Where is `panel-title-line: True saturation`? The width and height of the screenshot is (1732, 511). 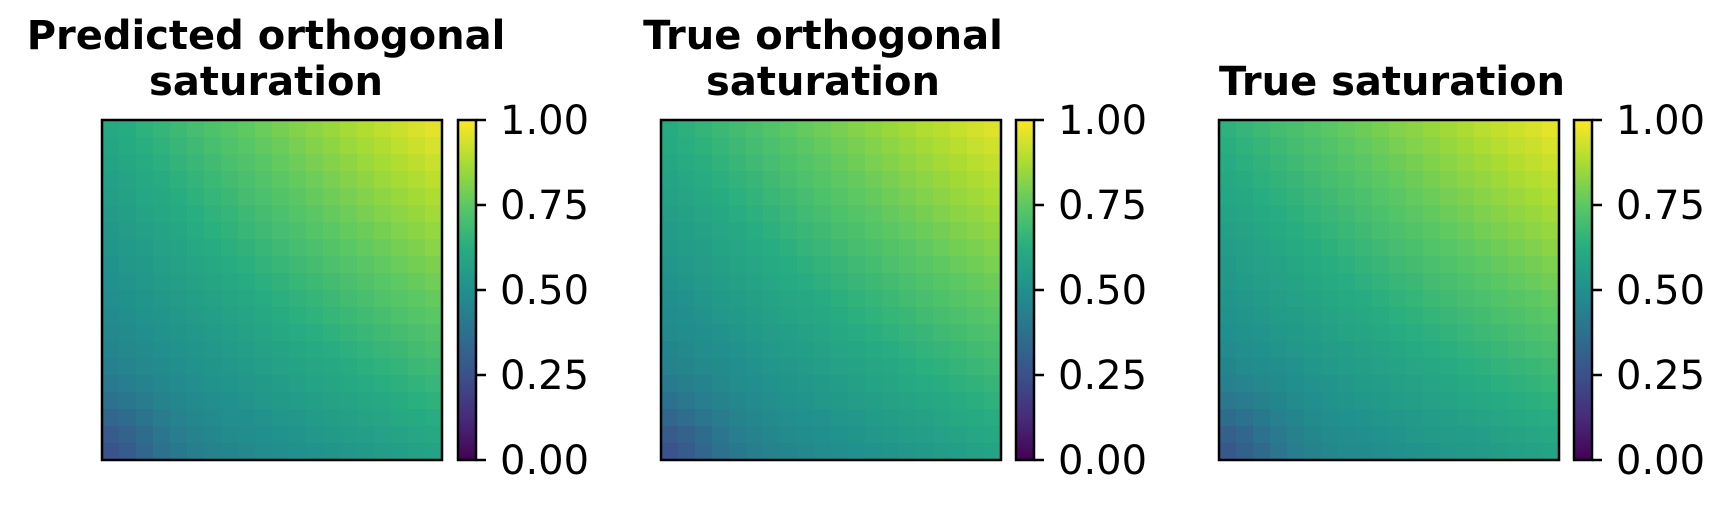 panel-title-line: True saturation is located at coordinates (1392, 82).